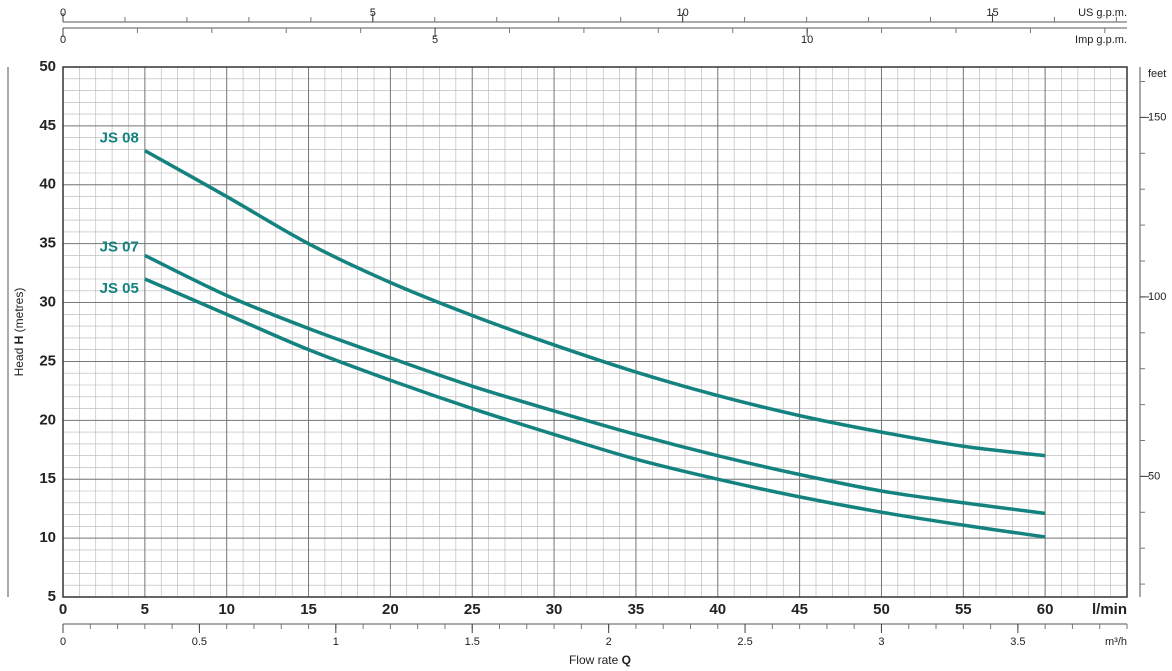  Describe the element at coordinates (47, 125) in the screenshot. I see `y-tick-label: 45` at that location.